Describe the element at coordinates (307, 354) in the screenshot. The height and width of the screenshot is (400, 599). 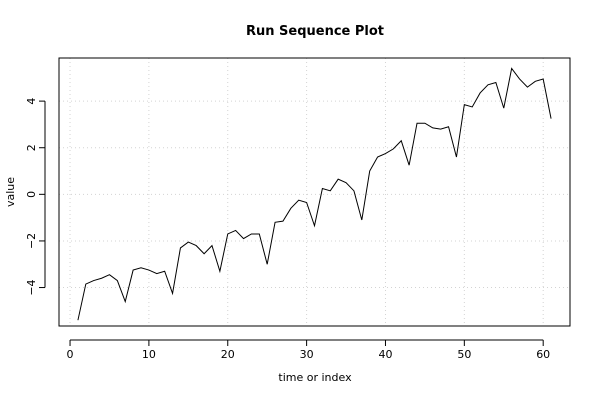
I see `x-tick-label: 30` at that location.